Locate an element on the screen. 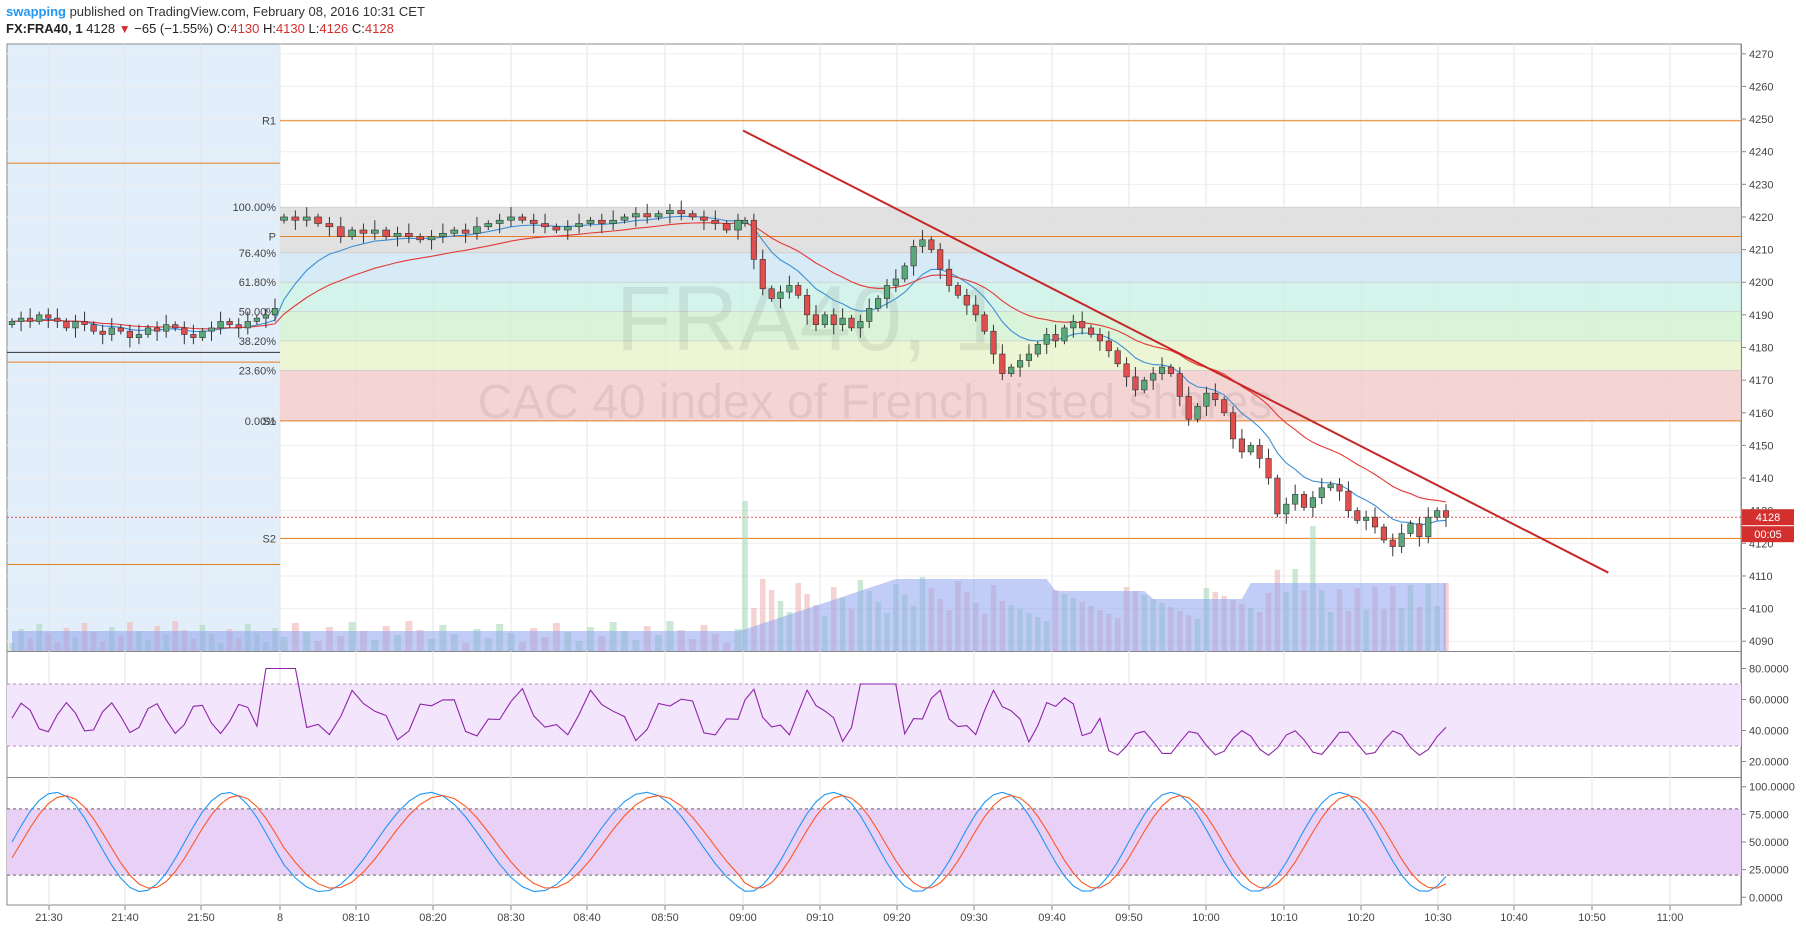 This screenshot has height=929, width=1806. stoch-band is located at coordinates (874, 842).